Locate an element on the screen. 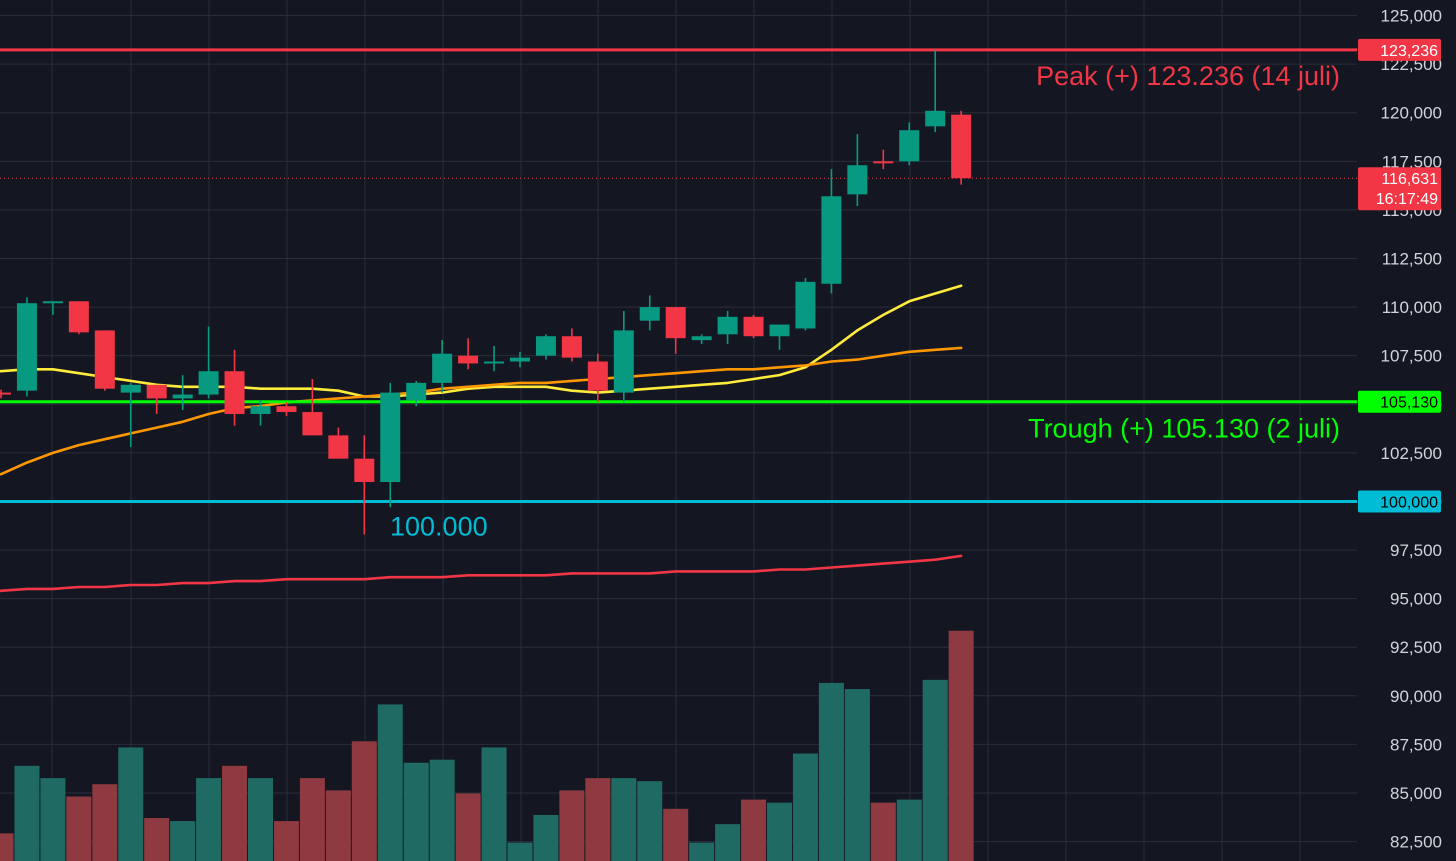  trough-price-tag is located at coordinates (1399, 401).